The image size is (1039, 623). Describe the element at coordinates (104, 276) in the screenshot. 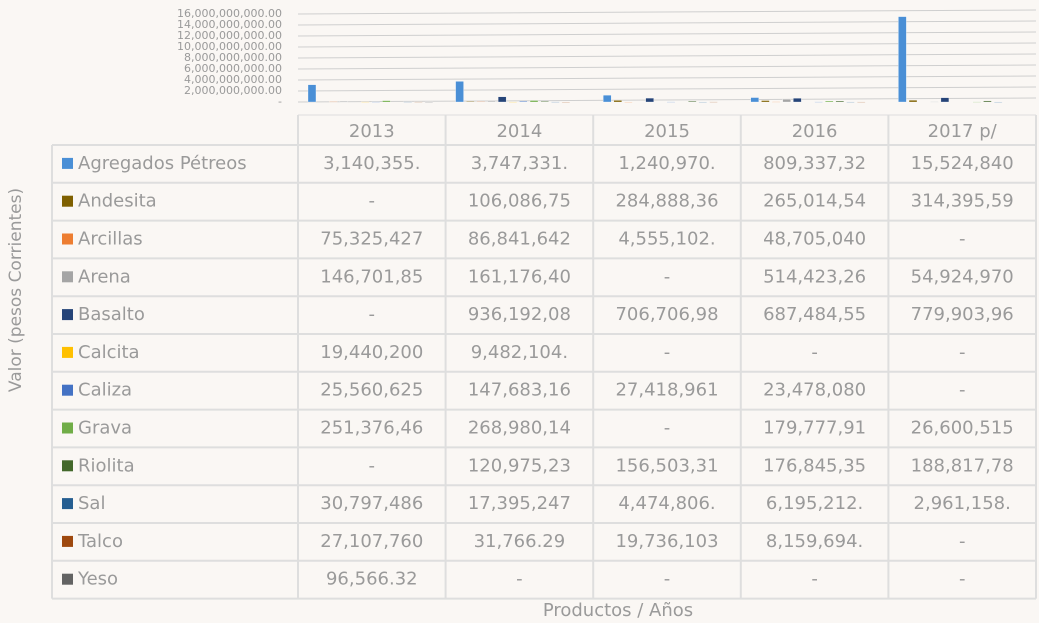

I see `legend-label: Arena` at that location.